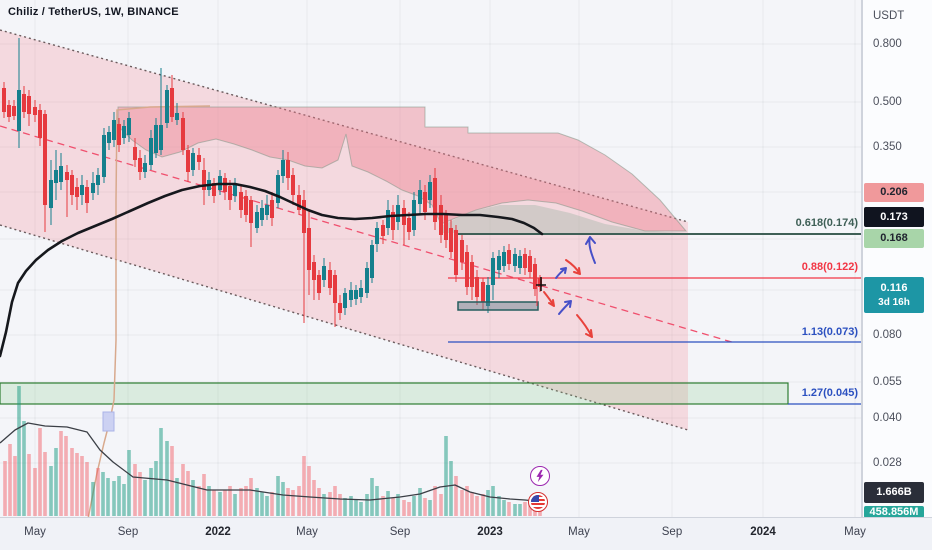 The image size is (932, 550). Describe the element at coordinates (894, 302) in the screenshot. I see `bar-countdown: 3d 16h` at that location.